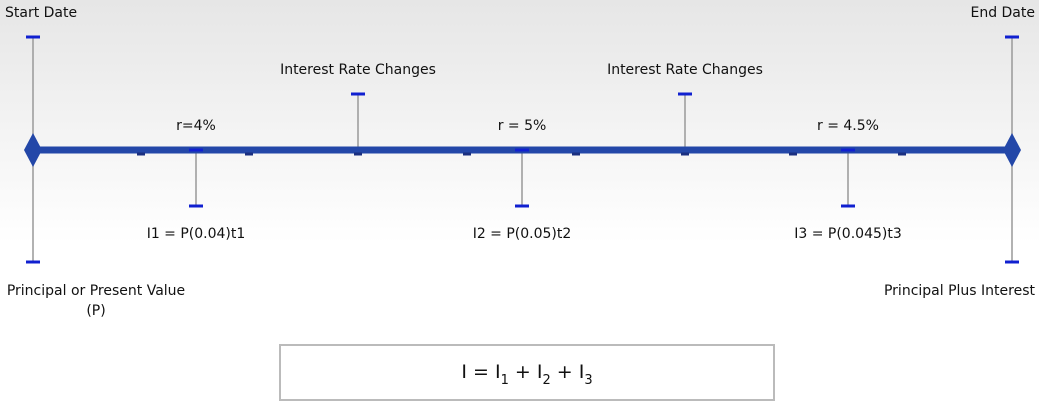  I want to click on formula-sub: 1, so click(505, 380).